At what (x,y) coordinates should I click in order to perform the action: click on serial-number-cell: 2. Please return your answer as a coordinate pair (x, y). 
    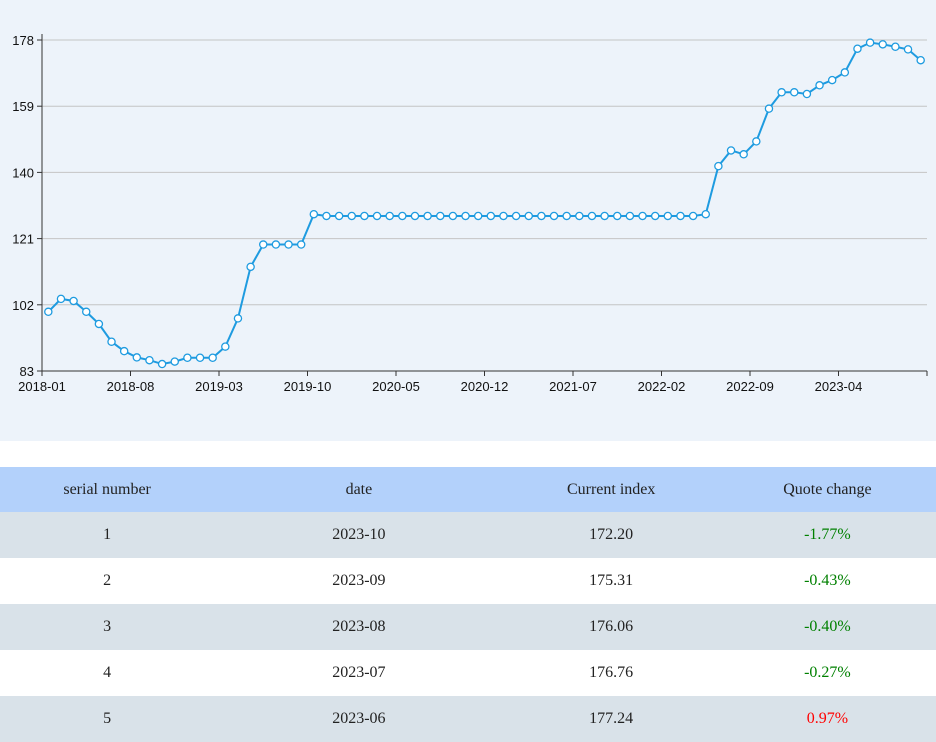
    Looking at the image, I should click on (107, 581).